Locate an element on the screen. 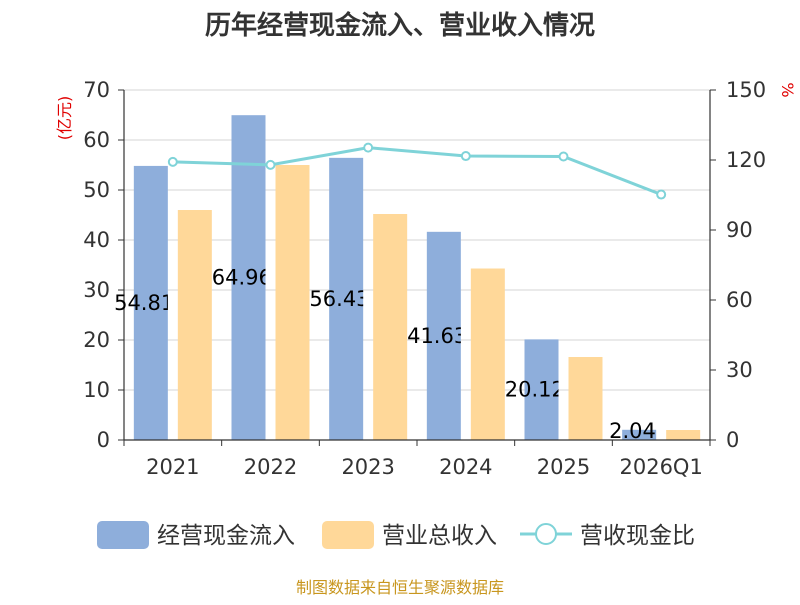 This screenshot has height=605, width=800. left-tick-label: 70 is located at coordinates (96, 90).